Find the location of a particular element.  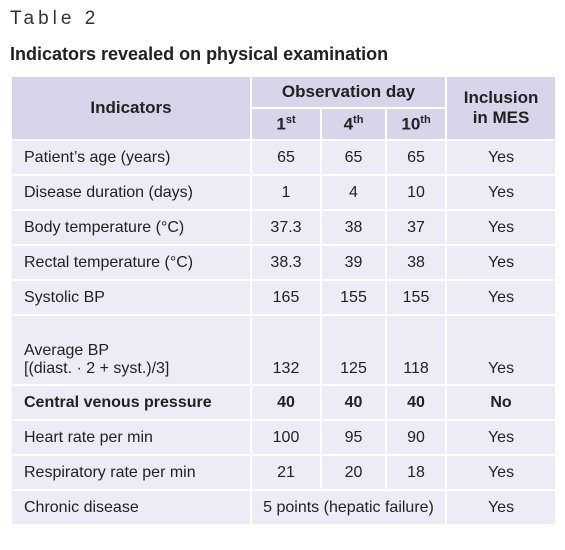

value-cell: 125 is located at coordinates (353, 350).